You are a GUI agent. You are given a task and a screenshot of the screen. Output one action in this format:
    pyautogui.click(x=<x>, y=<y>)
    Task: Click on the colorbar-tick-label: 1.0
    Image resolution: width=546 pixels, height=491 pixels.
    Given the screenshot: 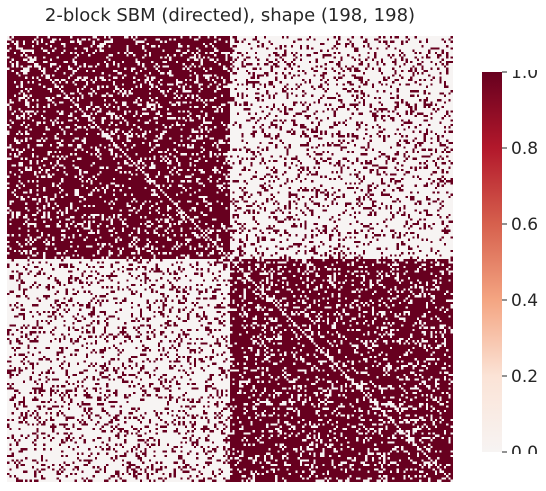 What is the action you would take?
    pyautogui.click(x=524, y=76)
    